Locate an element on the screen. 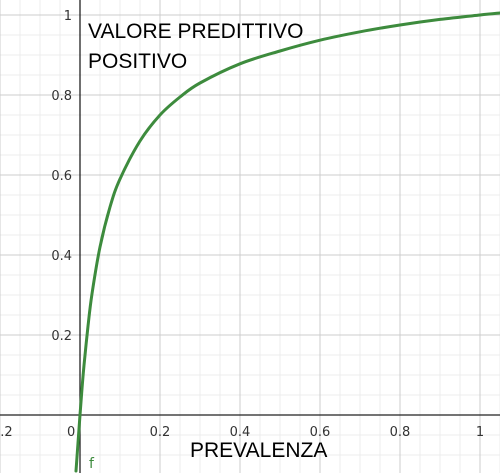  y-tick-label: 0.4 is located at coordinates (61, 256).